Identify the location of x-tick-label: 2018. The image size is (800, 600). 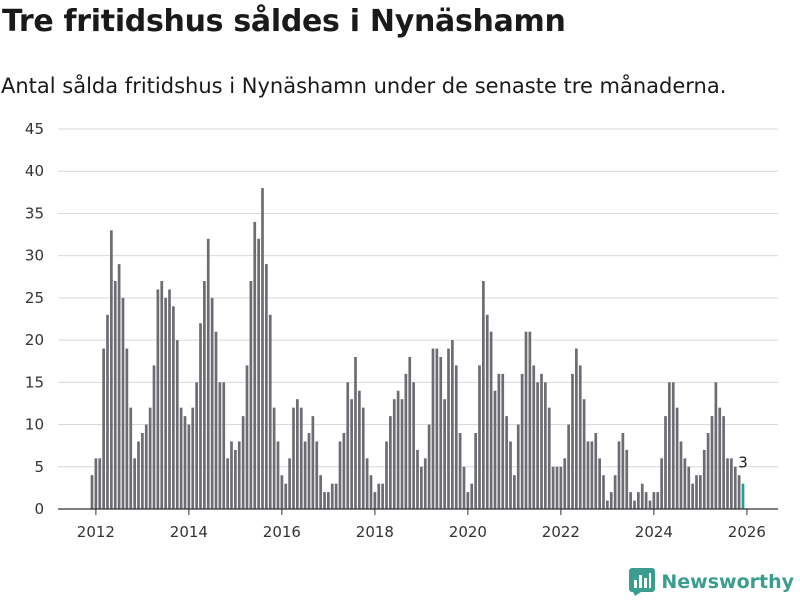
(375, 532).